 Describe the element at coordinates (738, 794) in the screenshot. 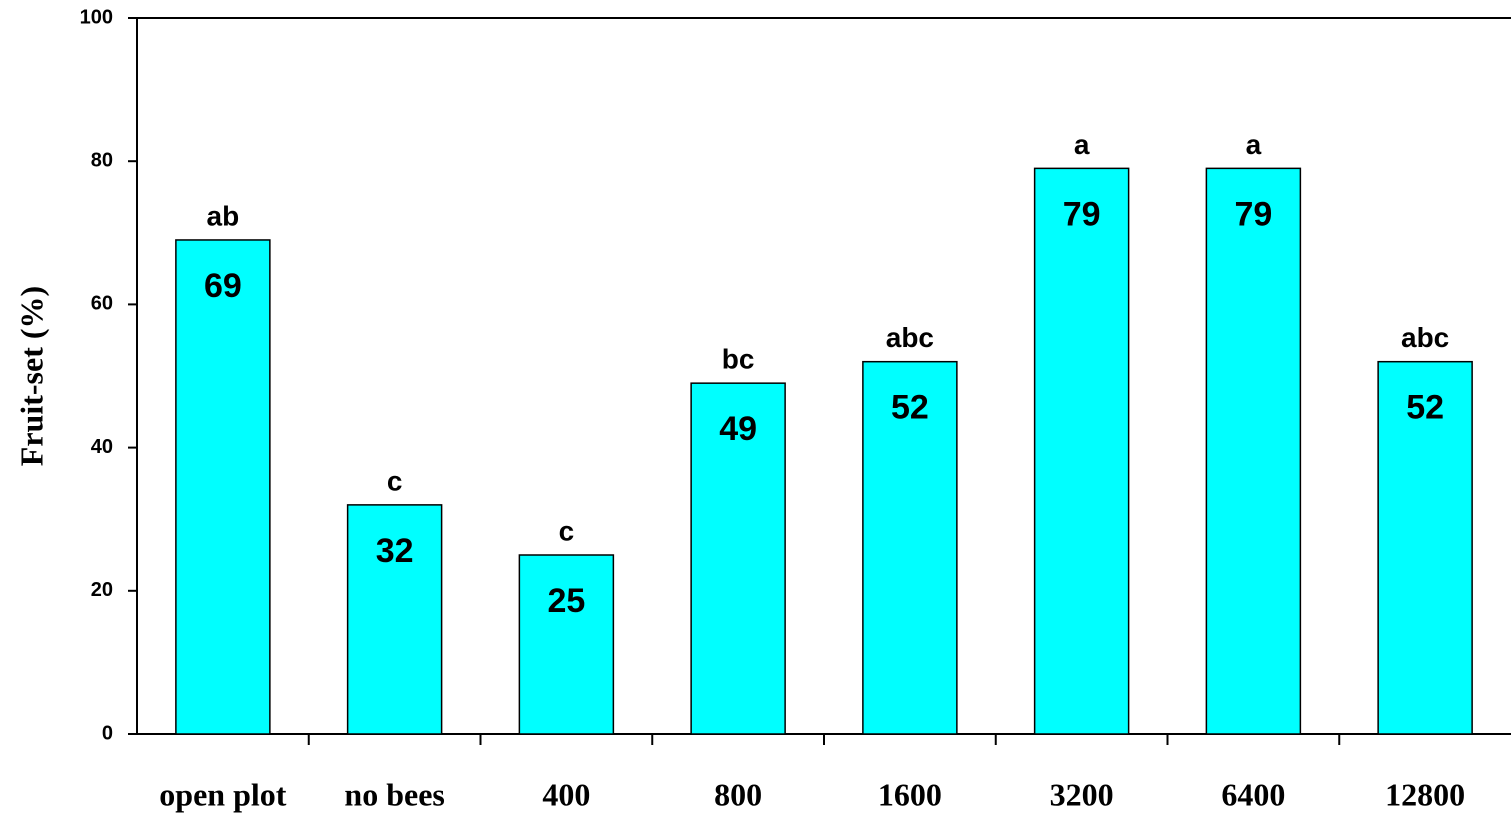

I see `x-tick-label: 800` at that location.